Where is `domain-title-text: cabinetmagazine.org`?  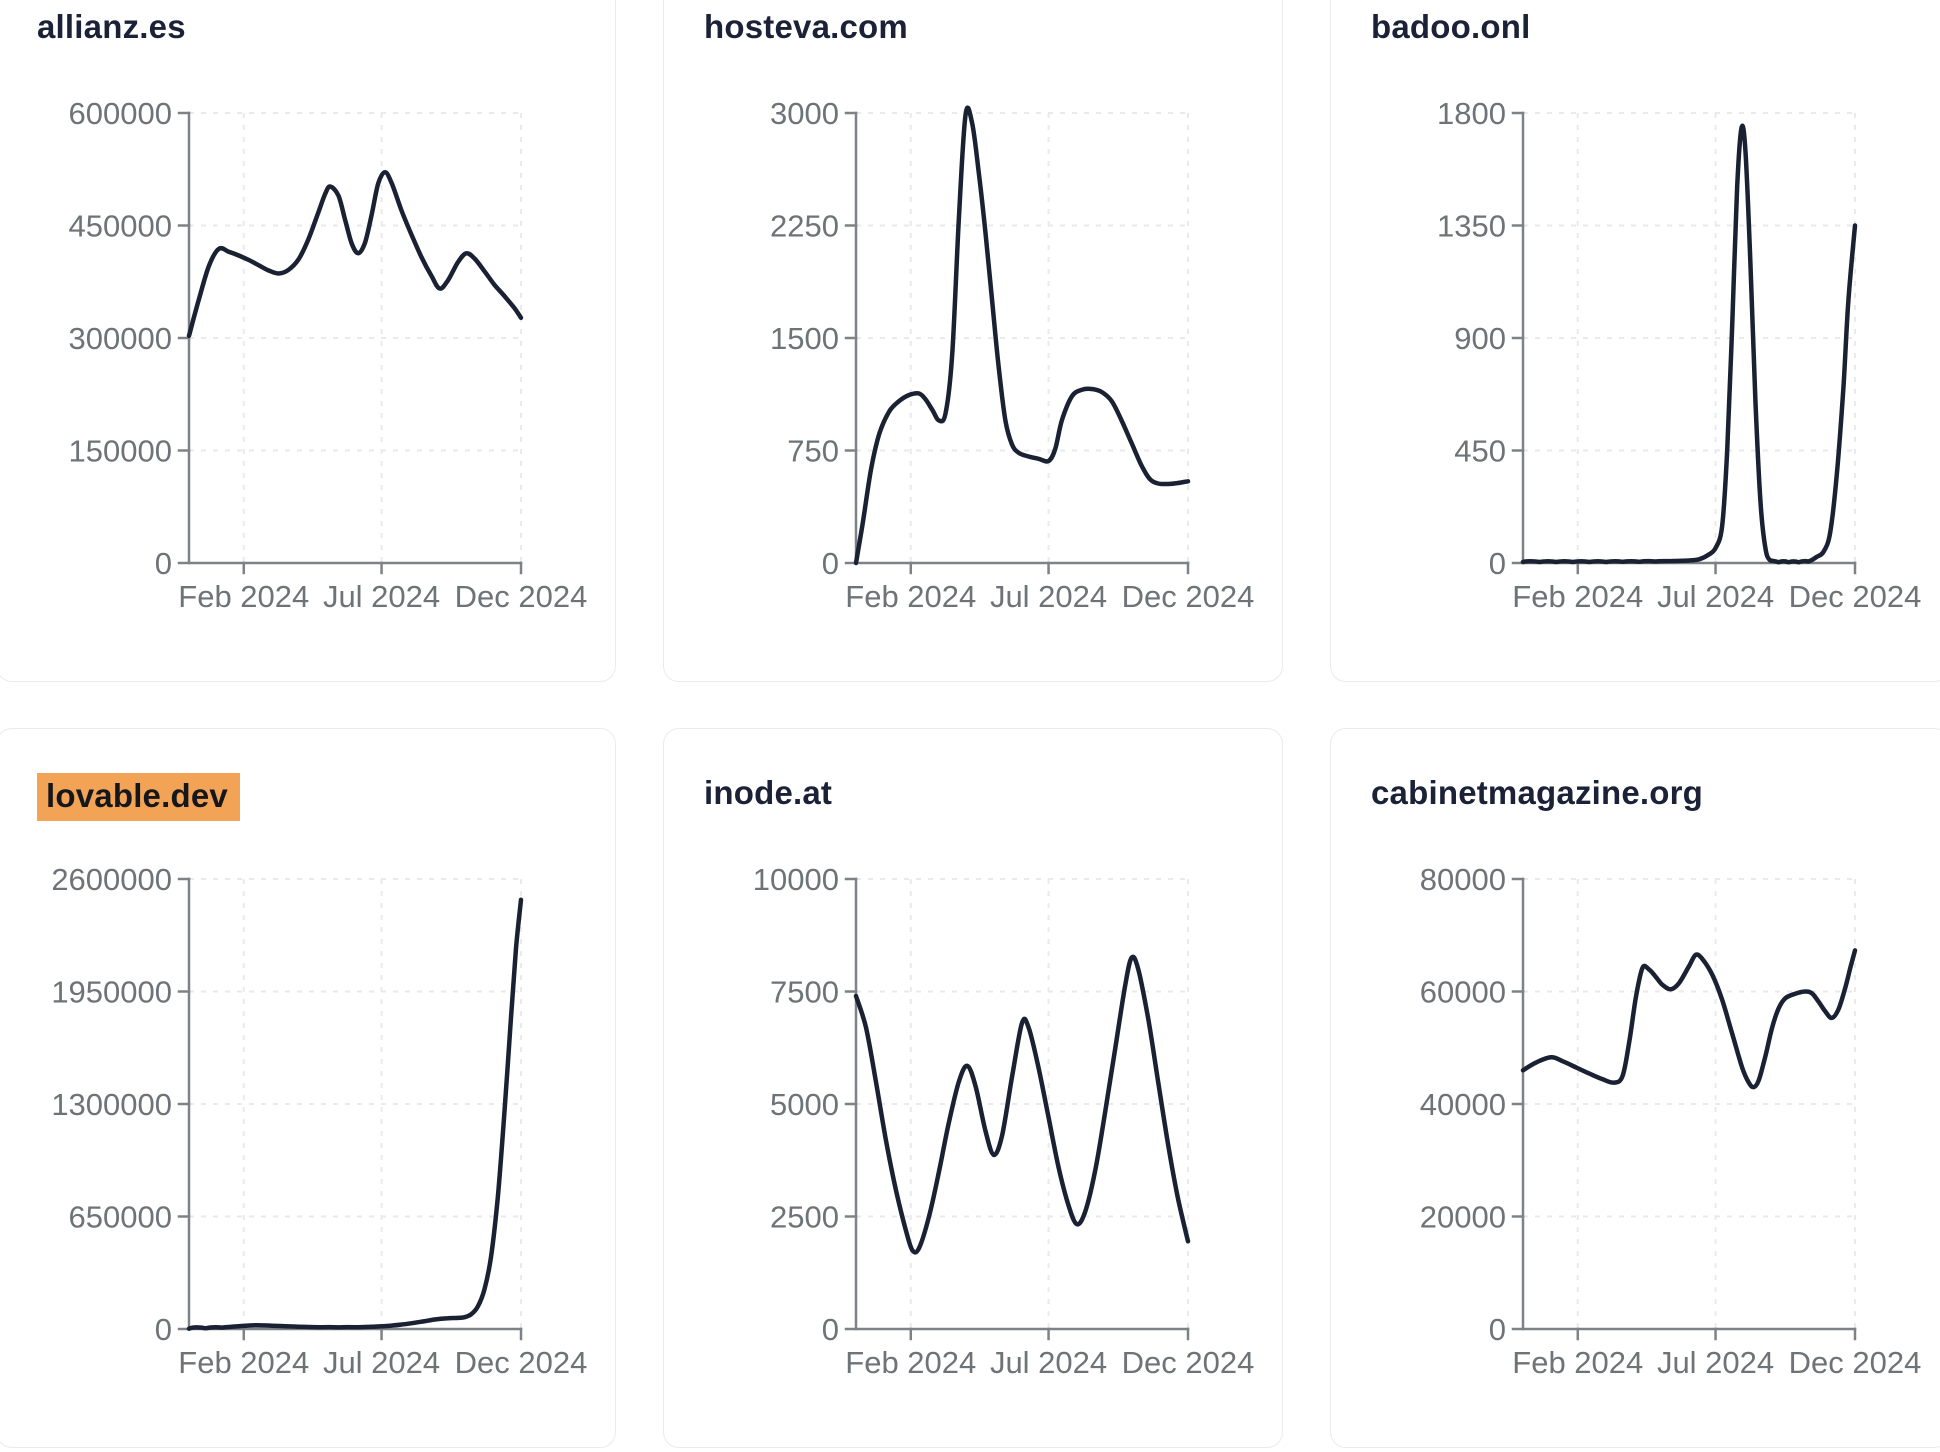
domain-title-text: cabinetmagazine.org is located at coordinates (1537, 792).